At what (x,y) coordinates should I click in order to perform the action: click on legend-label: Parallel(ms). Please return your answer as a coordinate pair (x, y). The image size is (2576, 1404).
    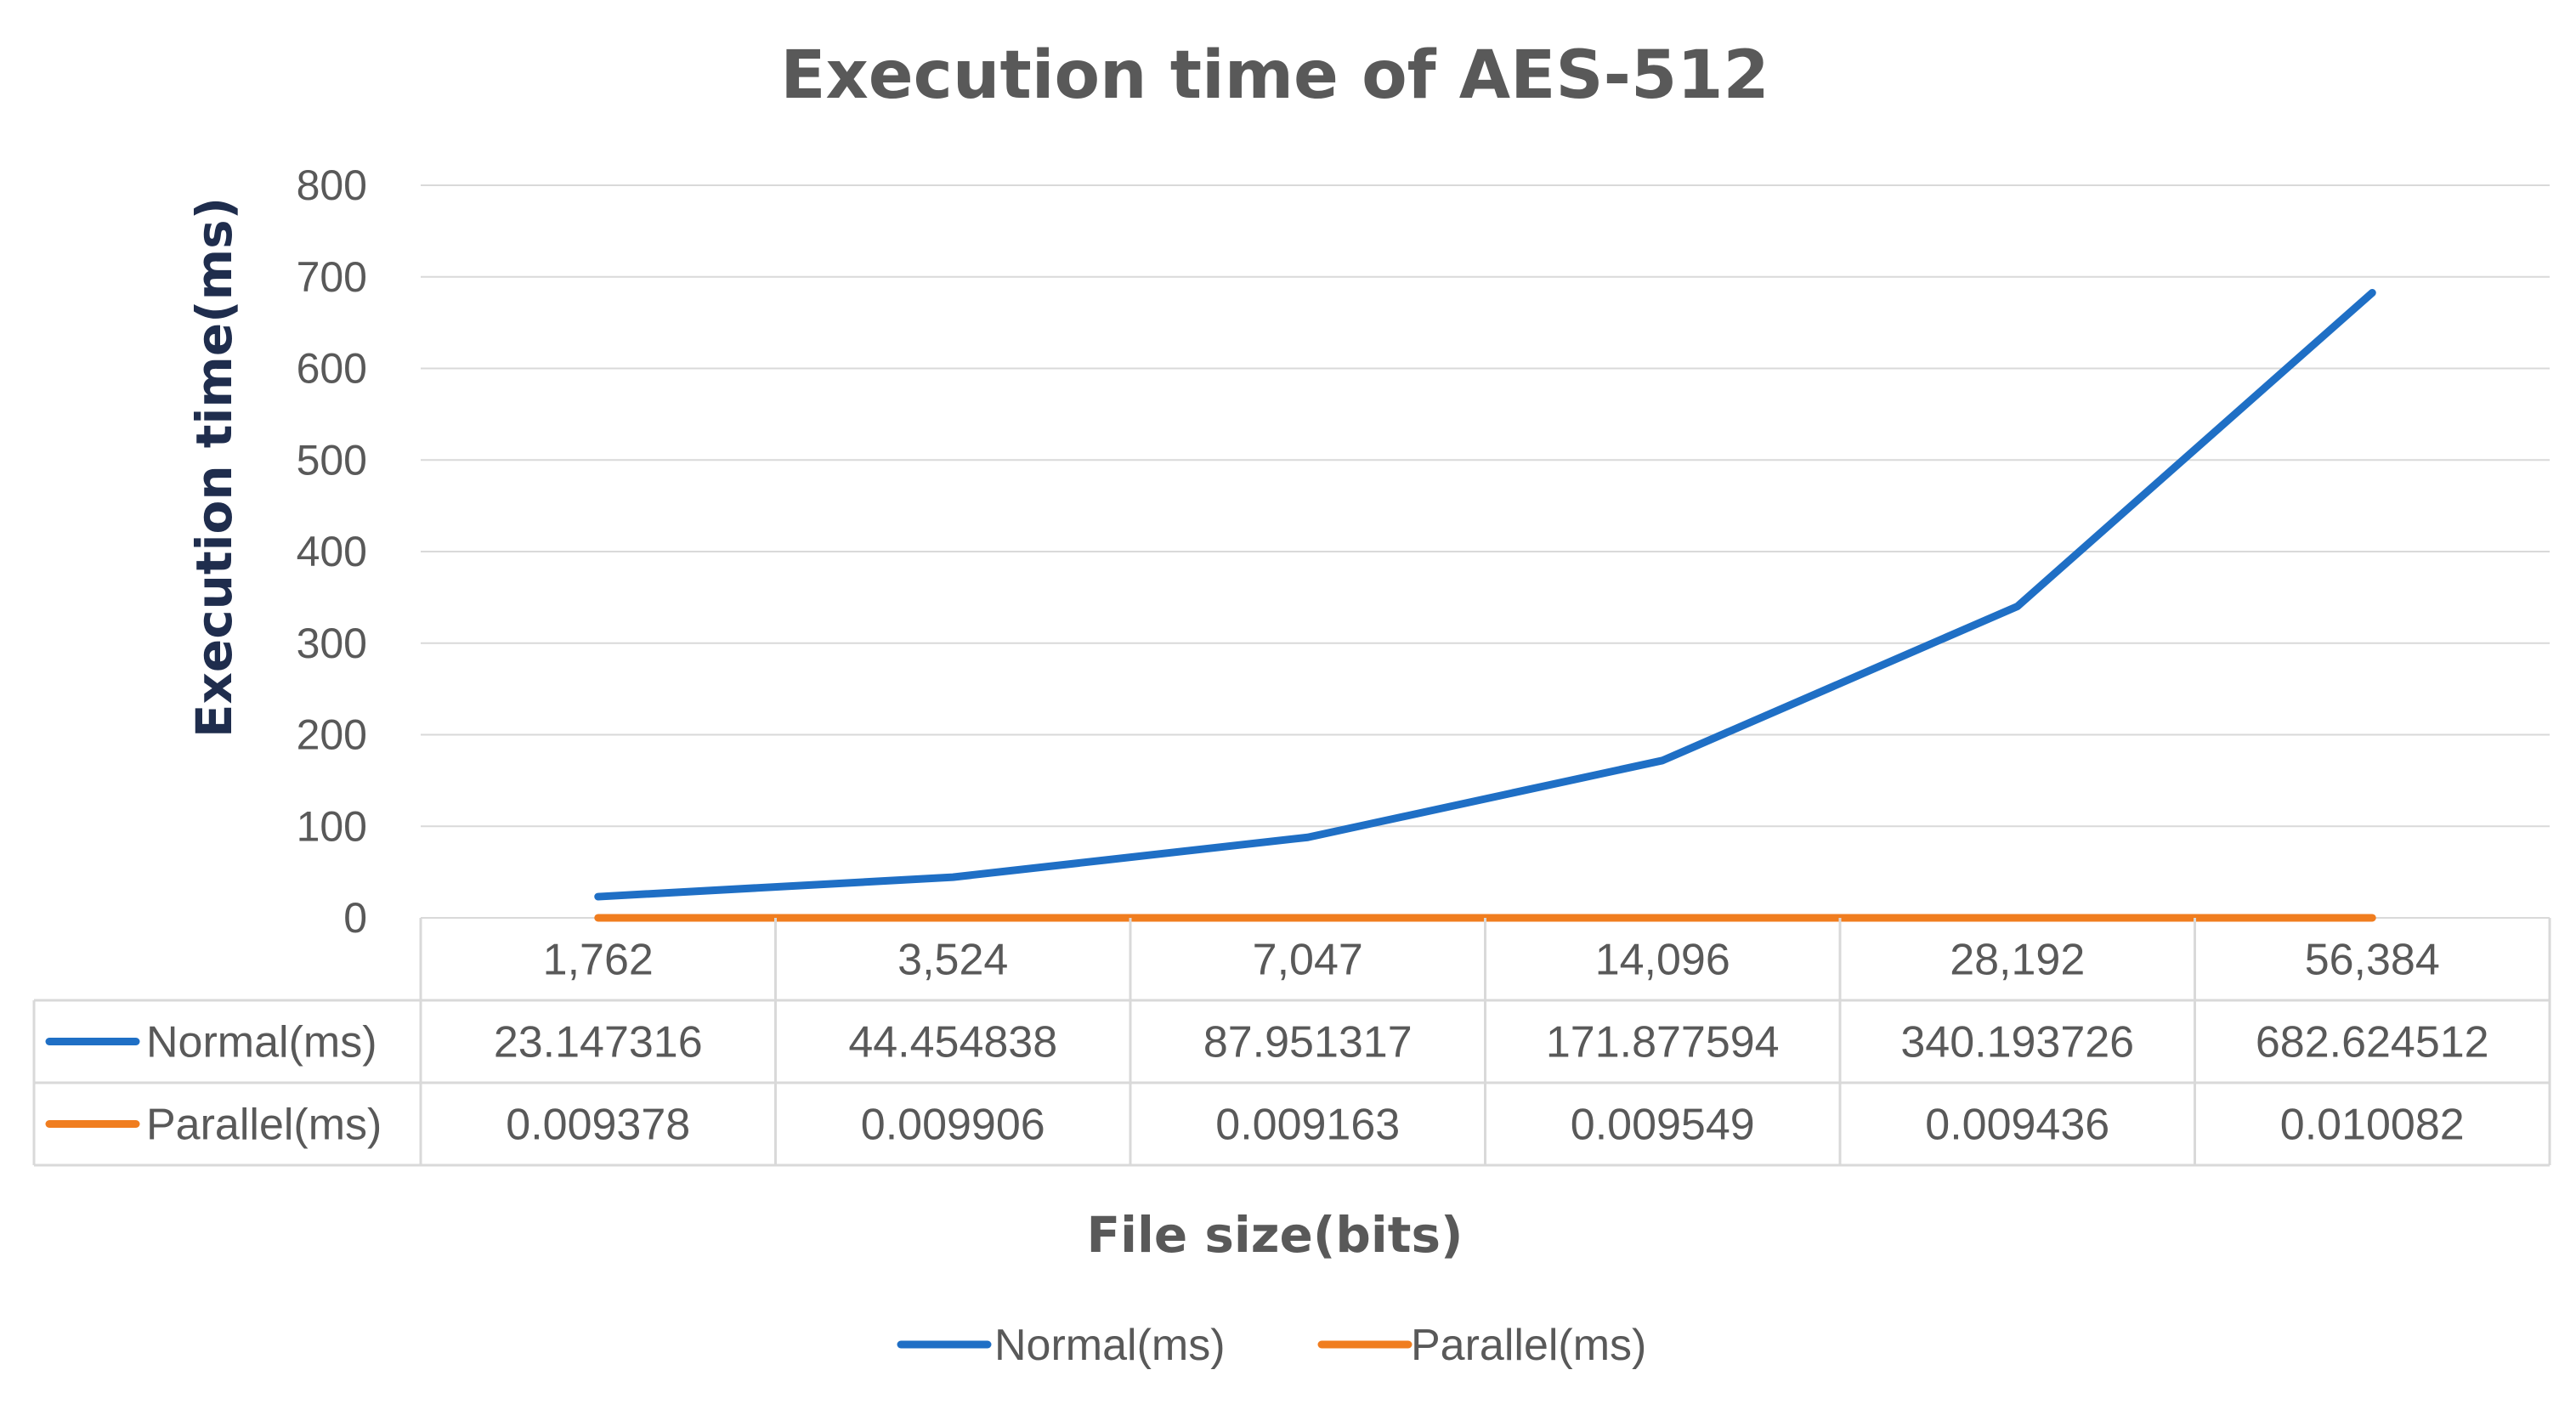
    Looking at the image, I should click on (1528, 1345).